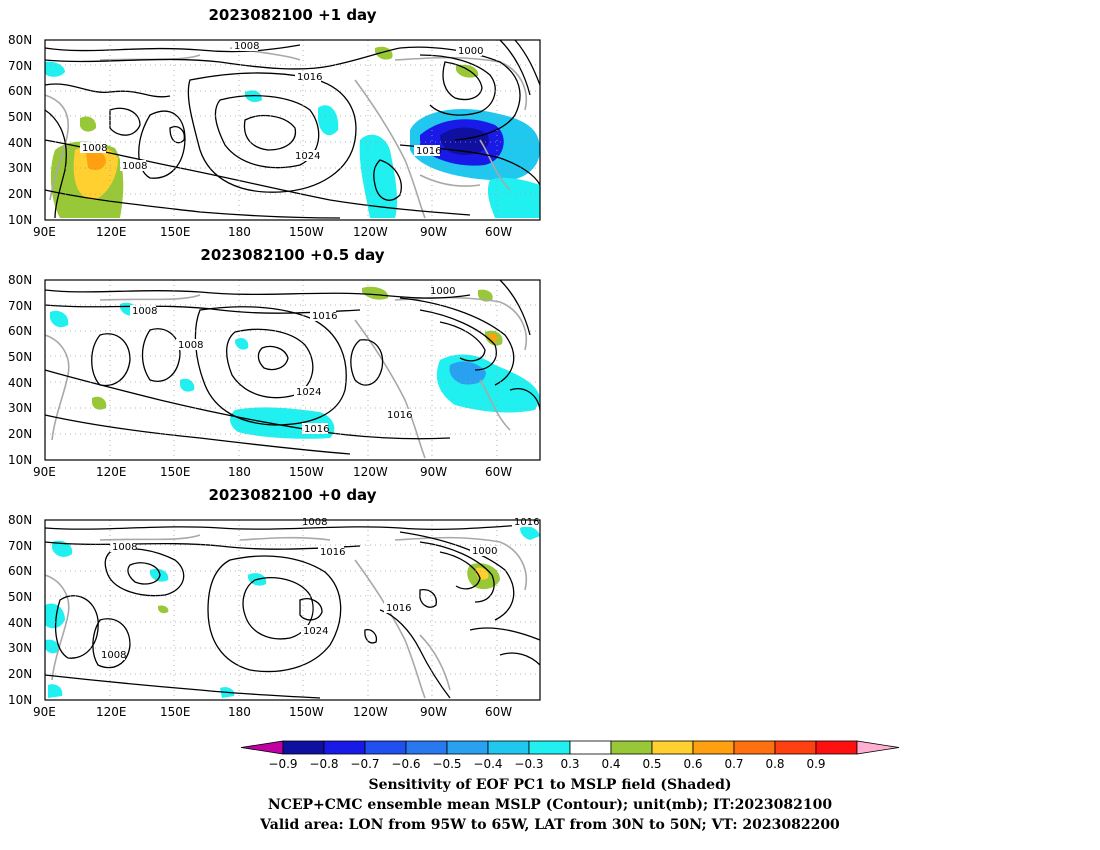  Describe the element at coordinates (175, 712) in the screenshot. I see `lon-tick-label: 150E` at that location.